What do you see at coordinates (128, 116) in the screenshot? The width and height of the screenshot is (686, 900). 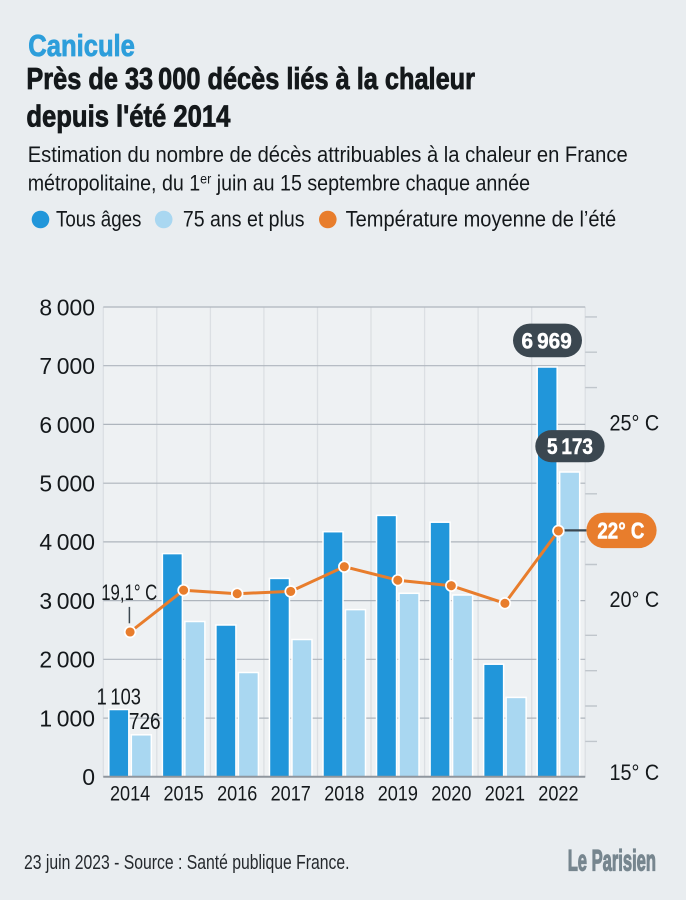 I see `svg-text: depuis l'été 2014` at bounding box center [128, 116].